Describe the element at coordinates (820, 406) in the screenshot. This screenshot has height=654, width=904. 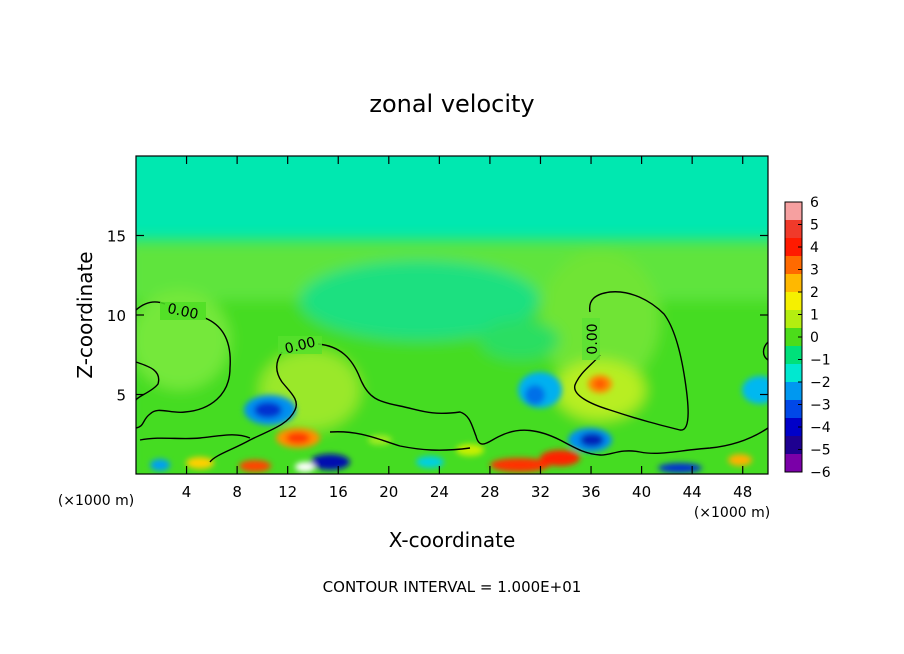
I see `colorbar-tick-label: −3` at that location.